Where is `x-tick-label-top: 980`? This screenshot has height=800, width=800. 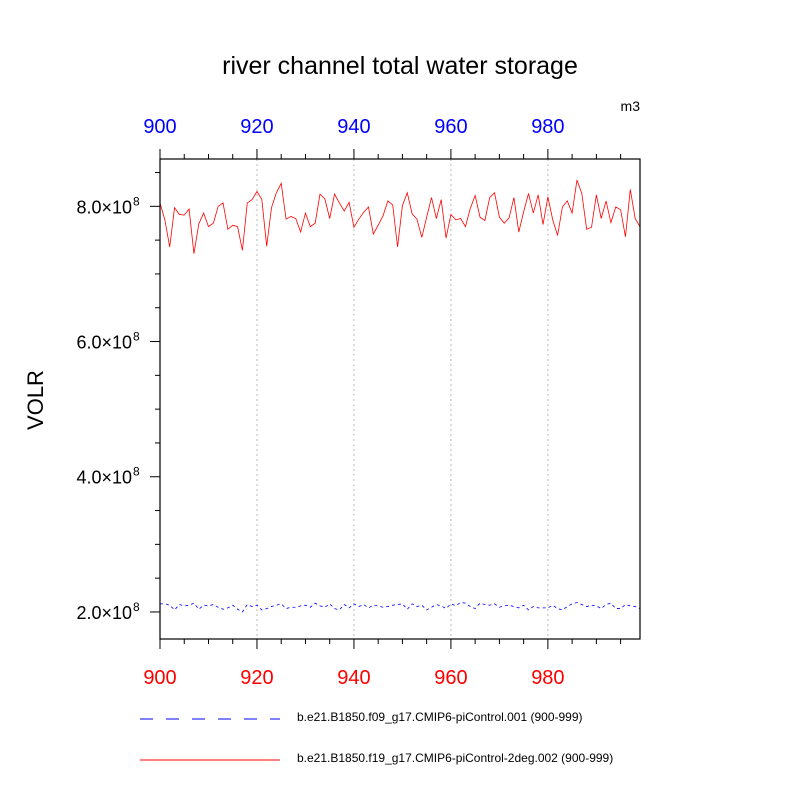 x-tick-label-top: 980 is located at coordinates (547, 127).